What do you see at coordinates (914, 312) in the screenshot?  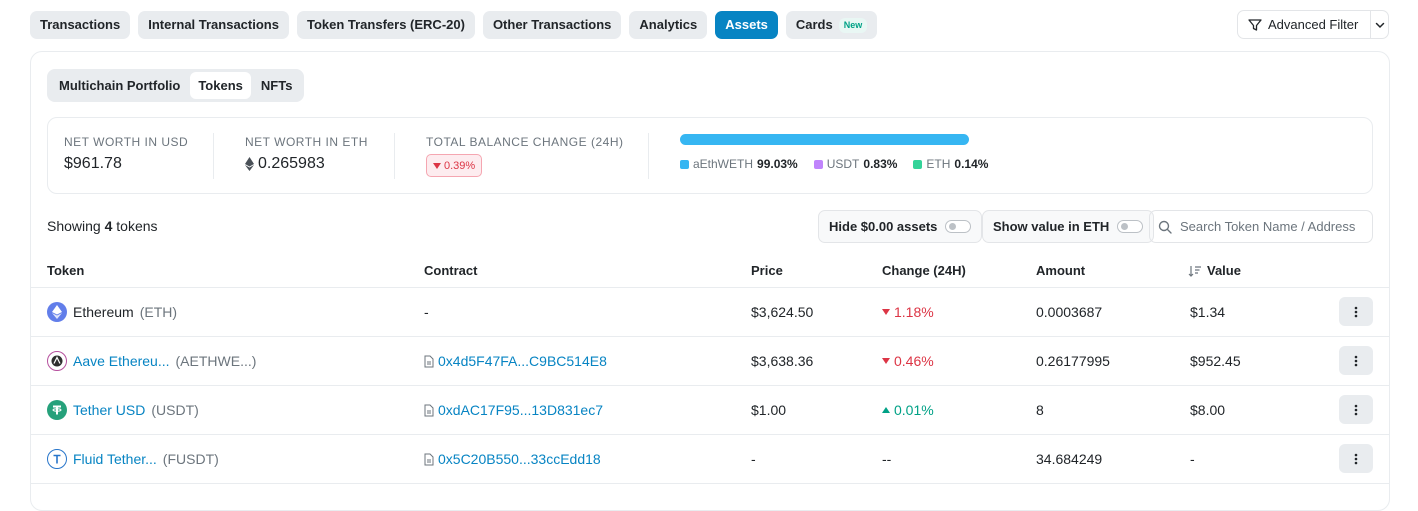 I see `change-value: 1.18%` at bounding box center [914, 312].